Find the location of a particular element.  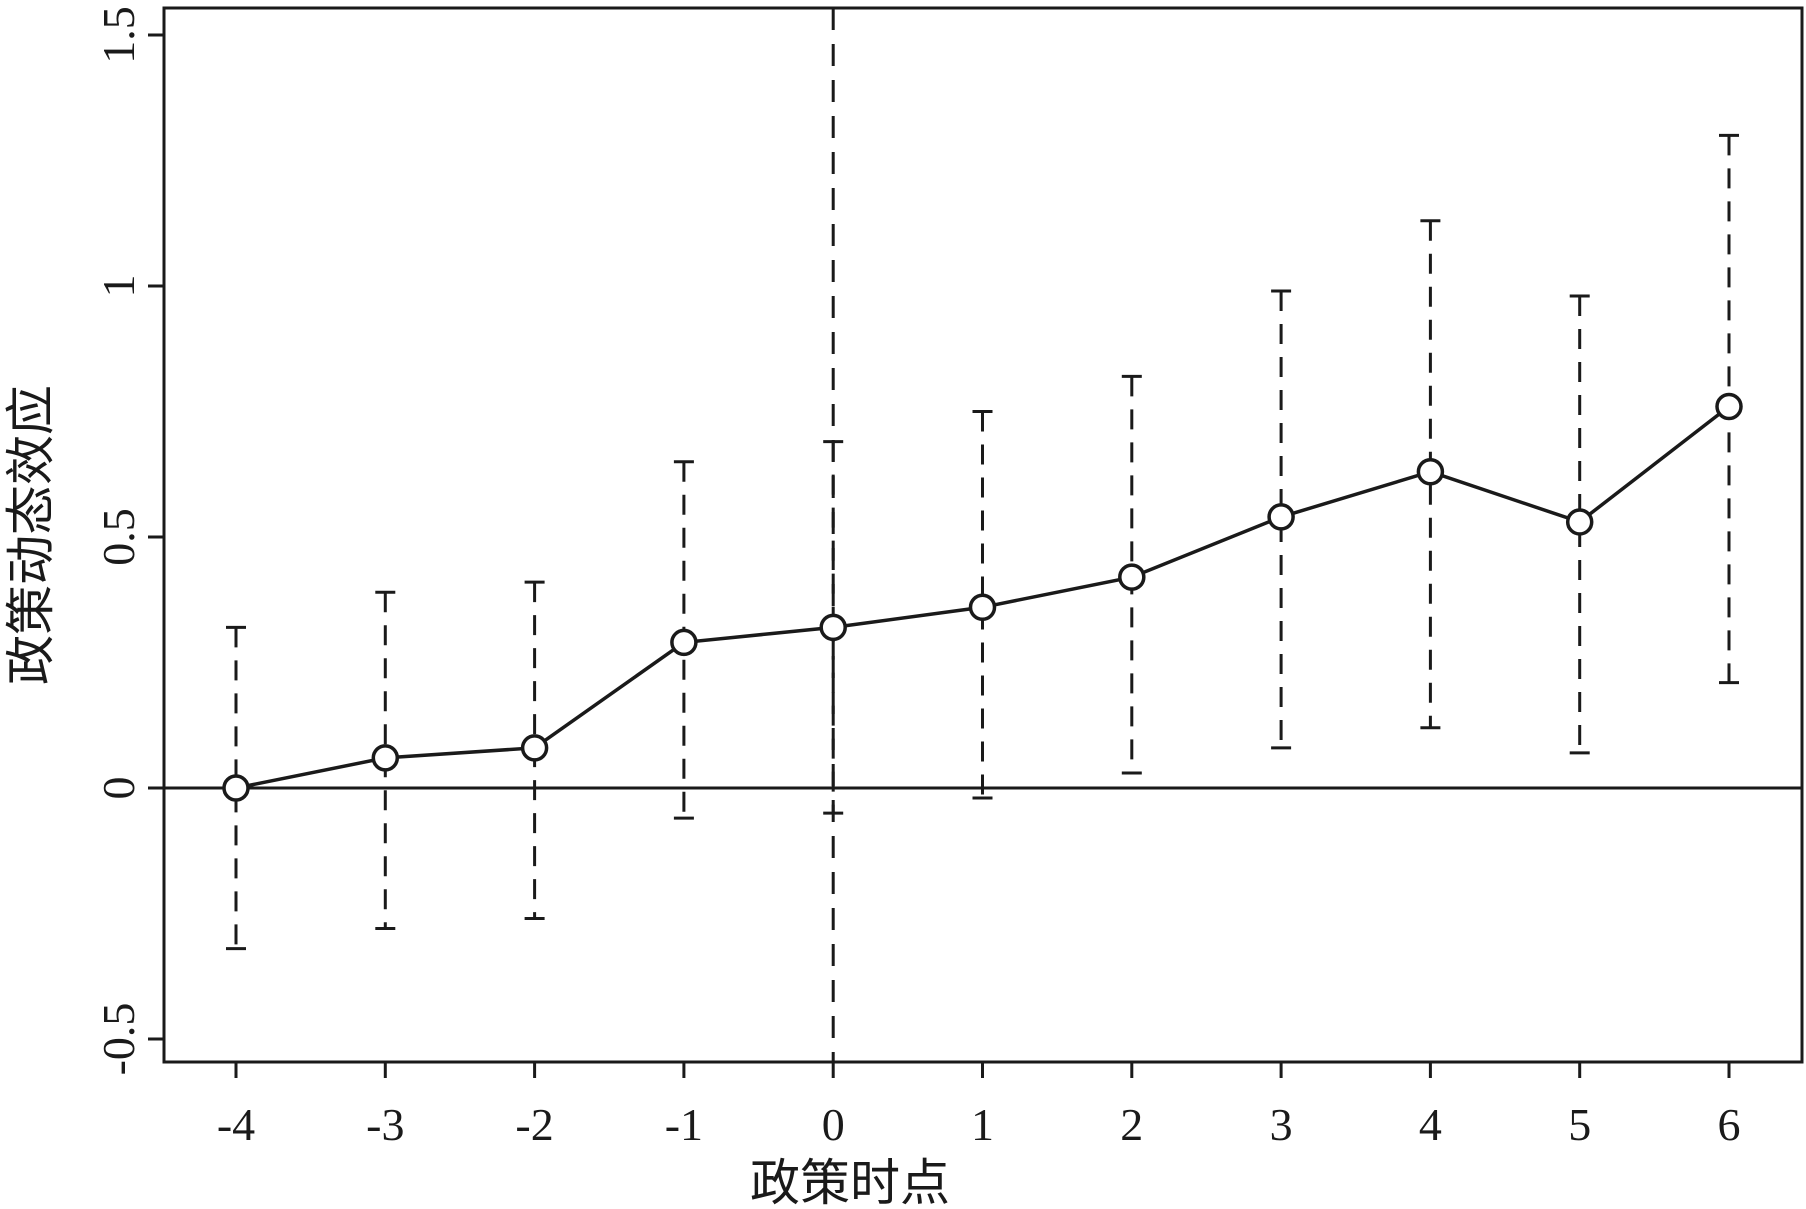

y-tick-label: 0.5 is located at coordinates (118, 537).